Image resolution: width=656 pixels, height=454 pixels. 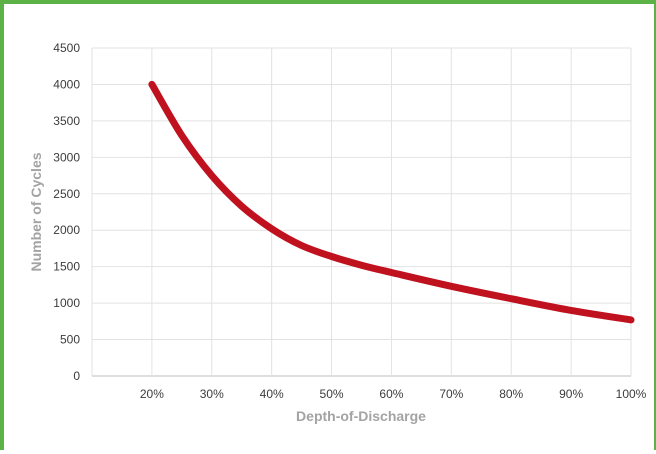 What do you see at coordinates (152, 394) in the screenshot?
I see `x-tick-label: 20%` at bounding box center [152, 394].